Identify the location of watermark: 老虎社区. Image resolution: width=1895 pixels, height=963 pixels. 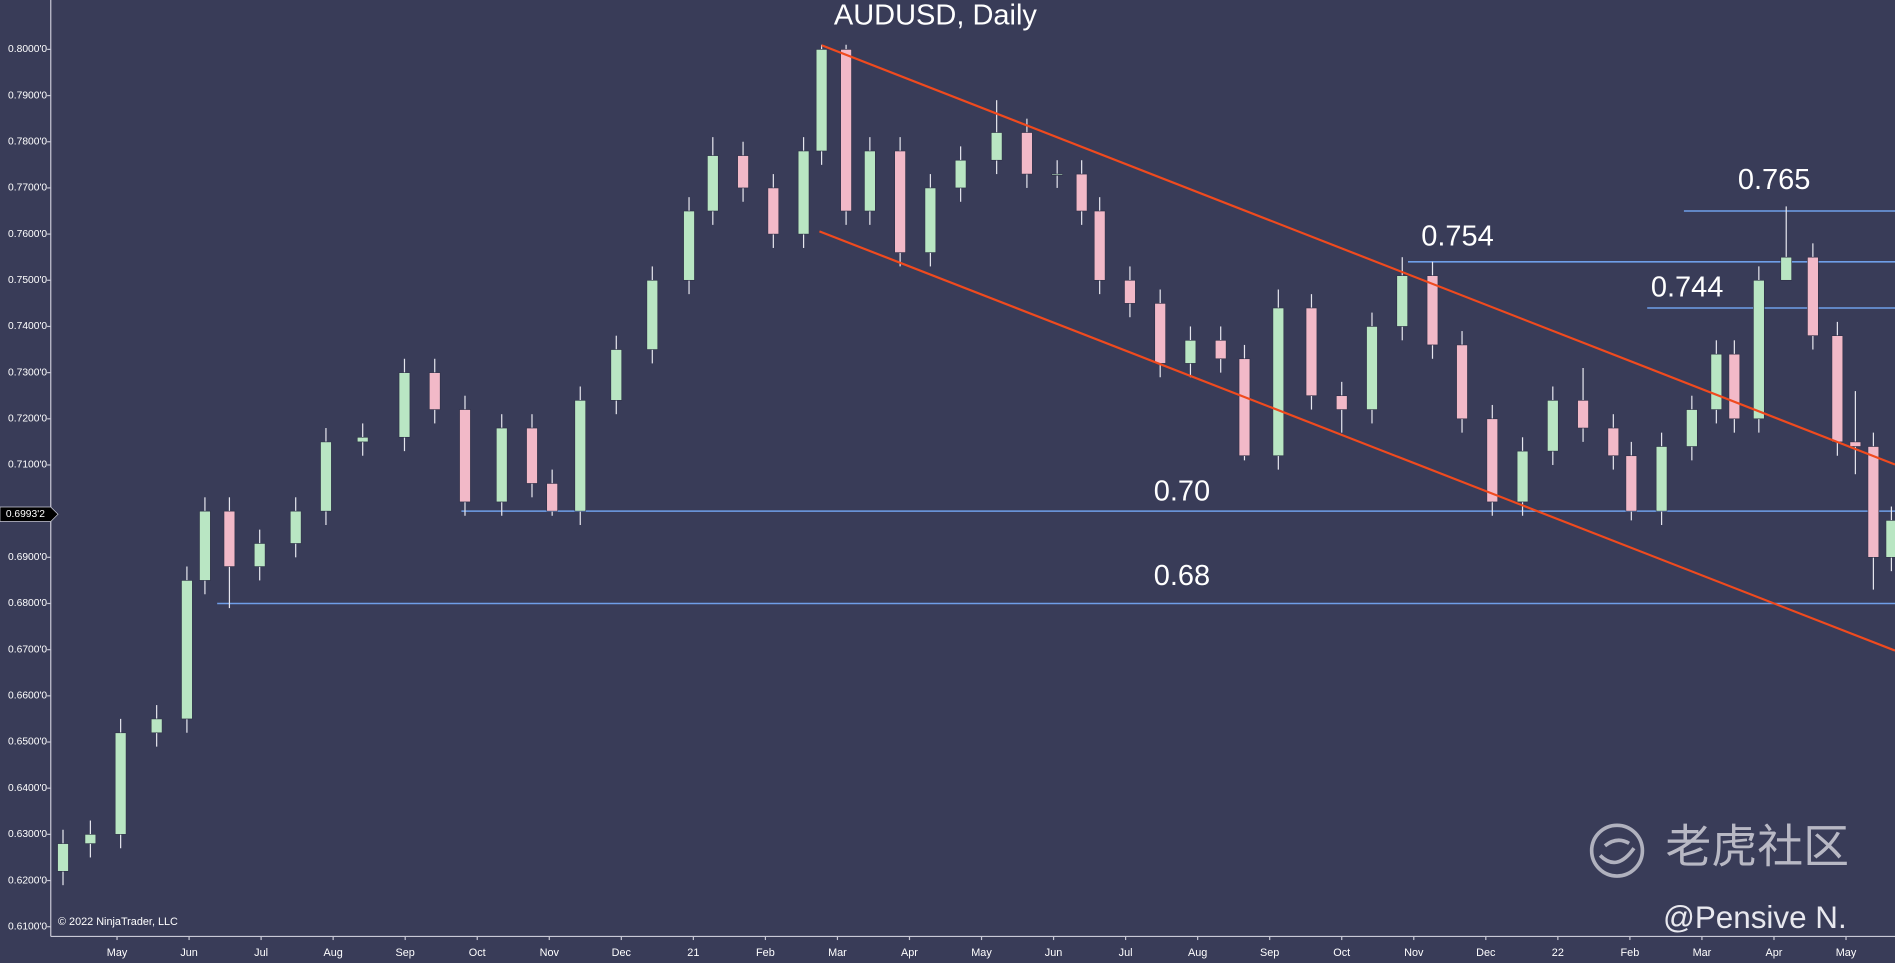
(1757, 847).